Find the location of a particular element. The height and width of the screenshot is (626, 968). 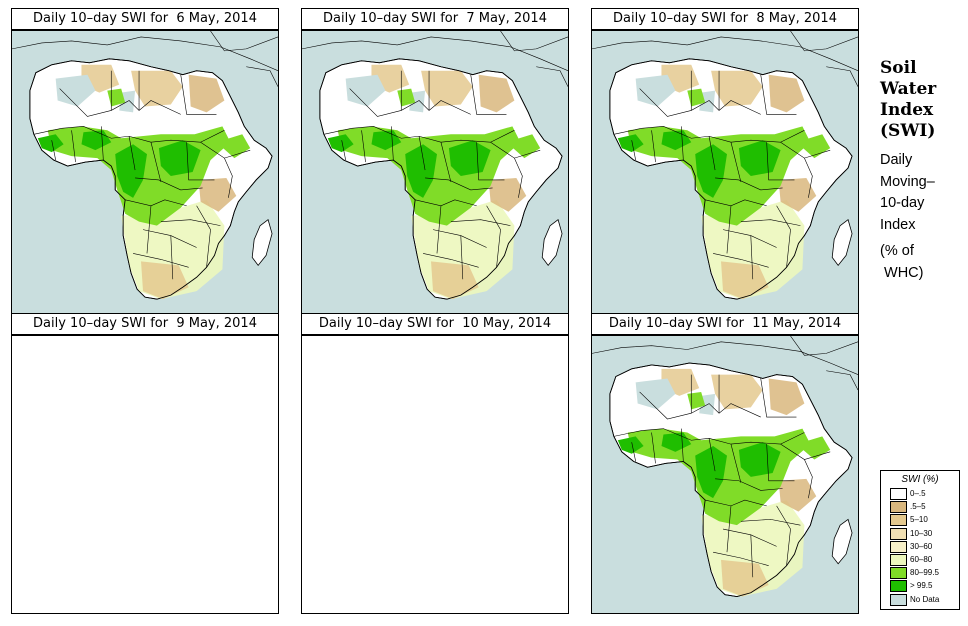

legend-label: > 99.5 is located at coordinates (921, 586).